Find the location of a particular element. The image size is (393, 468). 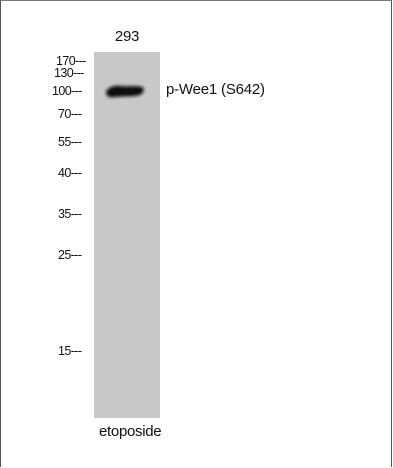

marker-170: 170--- is located at coordinates (71, 61).